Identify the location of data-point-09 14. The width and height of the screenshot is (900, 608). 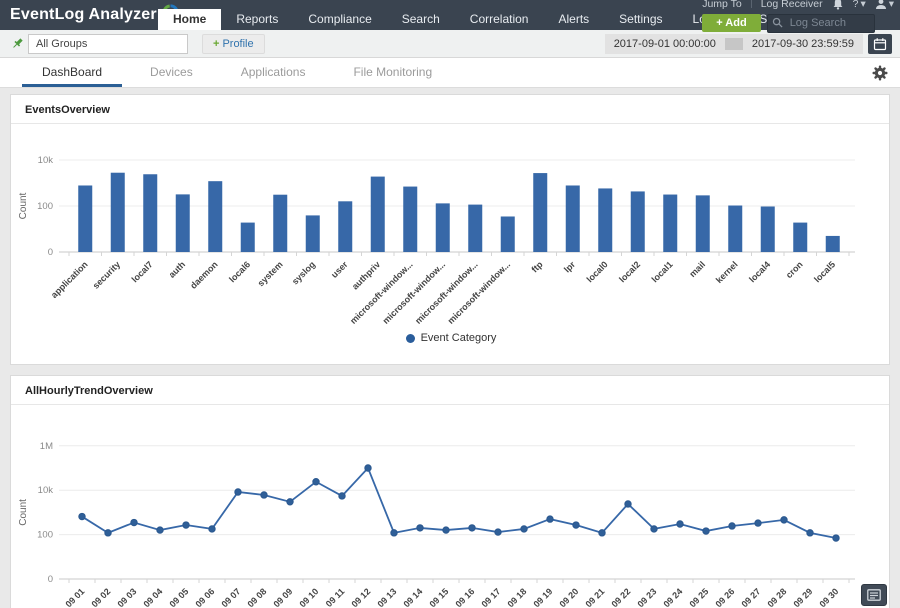
(420, 528).